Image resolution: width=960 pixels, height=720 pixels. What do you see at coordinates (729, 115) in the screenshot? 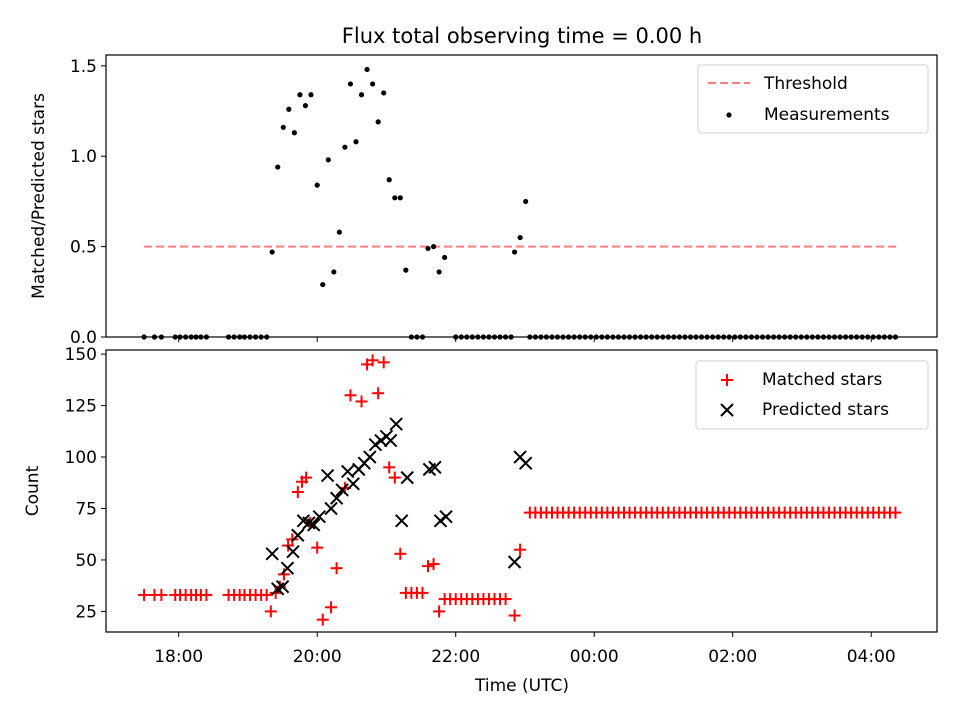
I see `legend-measurements-marker` at bounding box center [729, 115].